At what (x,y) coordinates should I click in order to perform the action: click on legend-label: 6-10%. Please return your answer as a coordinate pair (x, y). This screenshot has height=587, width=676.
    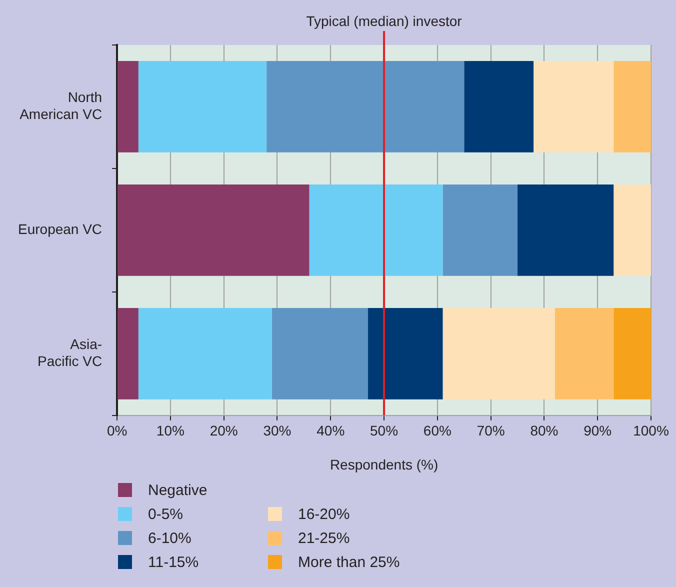
    Looking at the image, I should click on (170, 538).